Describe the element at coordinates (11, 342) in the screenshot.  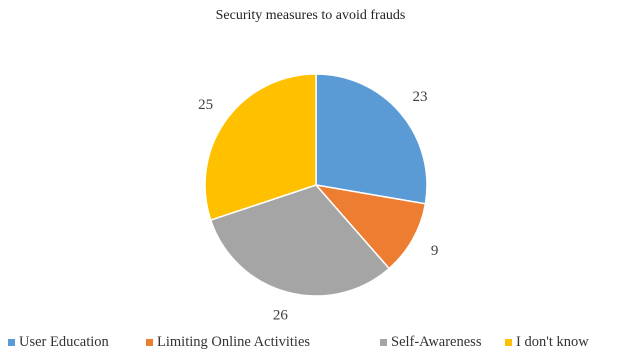
I see `legend-swatch-user-education` at that location.